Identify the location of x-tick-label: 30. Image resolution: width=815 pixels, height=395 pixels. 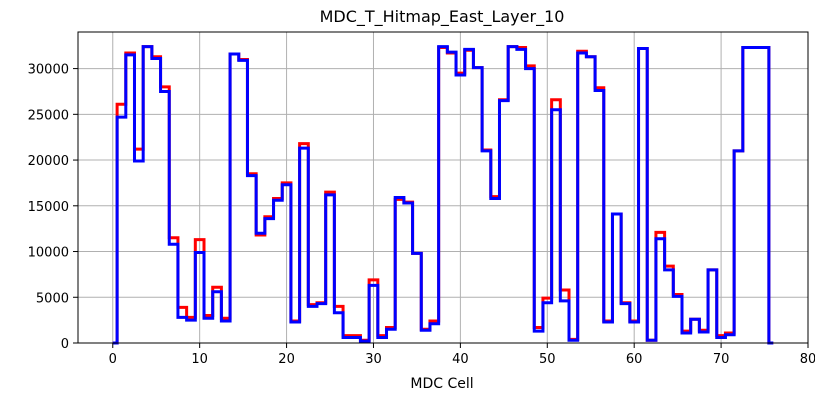
(373, 359).